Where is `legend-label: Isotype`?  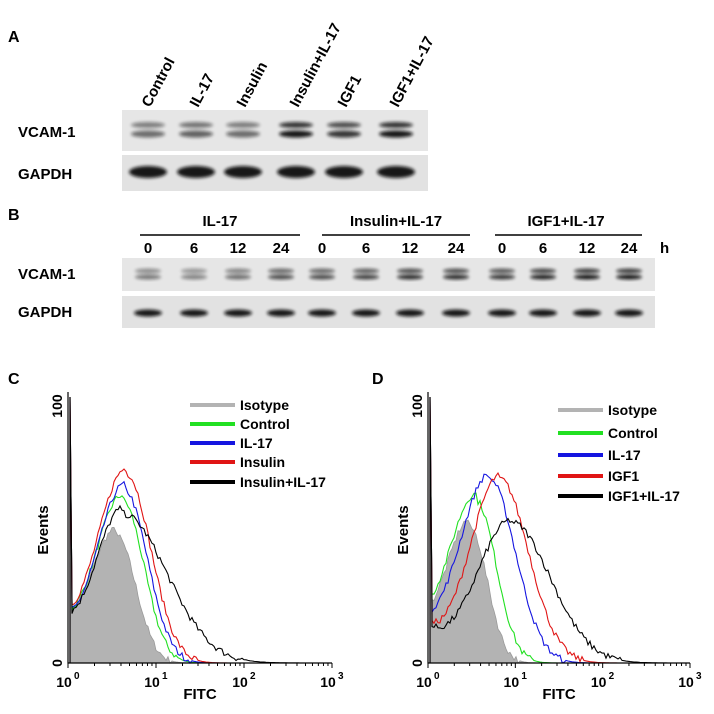 legend-label: Isotype is located at coordinates (264, 405).